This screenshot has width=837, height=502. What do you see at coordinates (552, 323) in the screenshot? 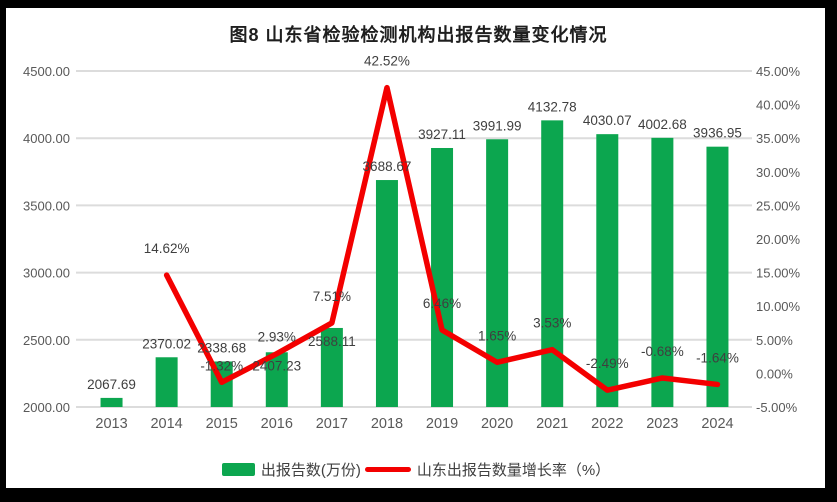
I see `line-value-label: 3.53%` at bounding box center [552, 323].